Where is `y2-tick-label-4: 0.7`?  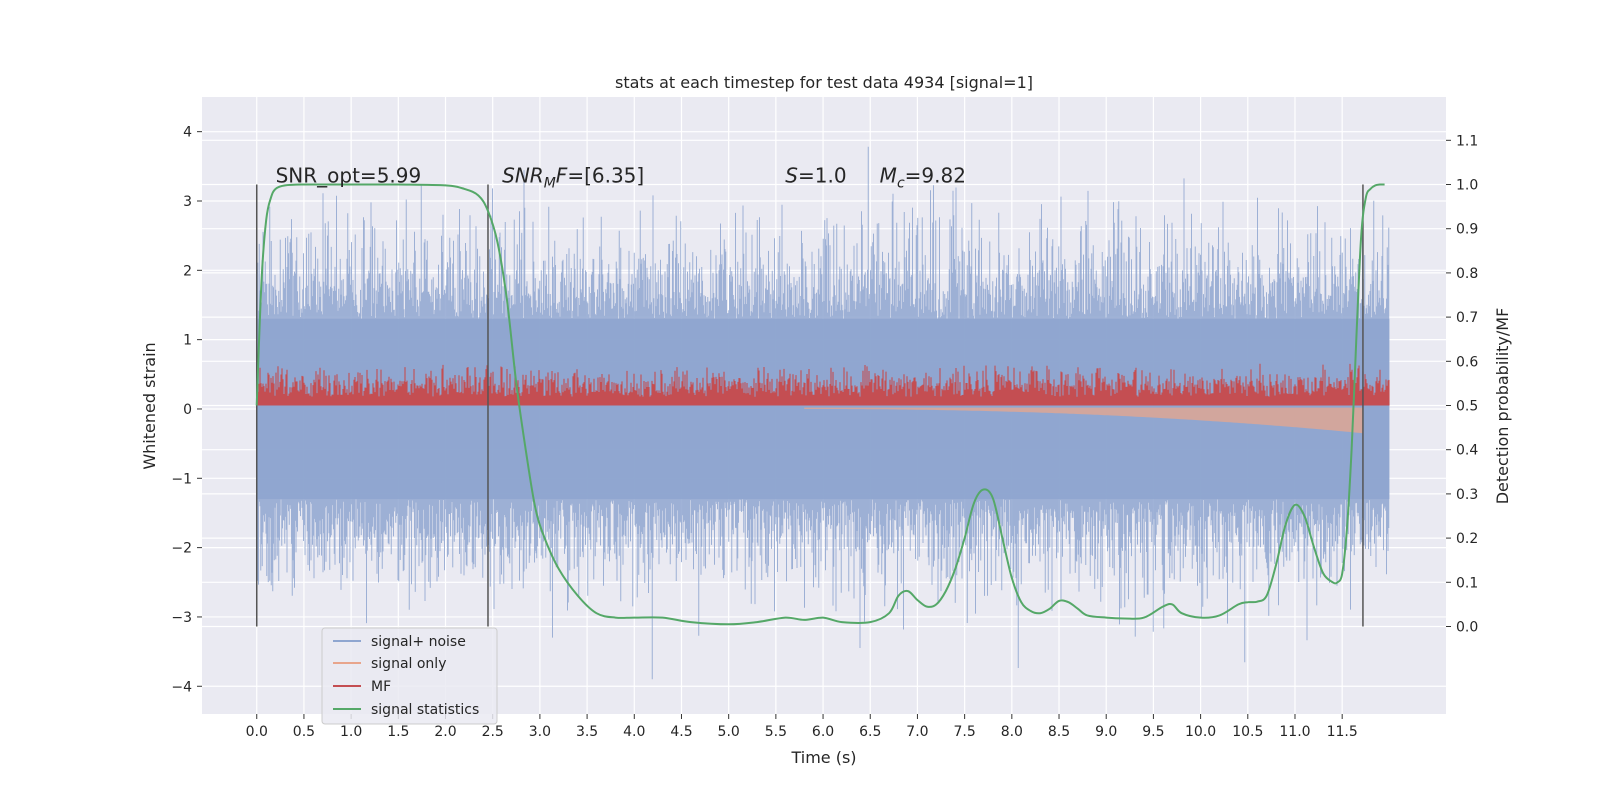
y2-tick-label-4: 0.7 is located at coordinates (1467, 318).